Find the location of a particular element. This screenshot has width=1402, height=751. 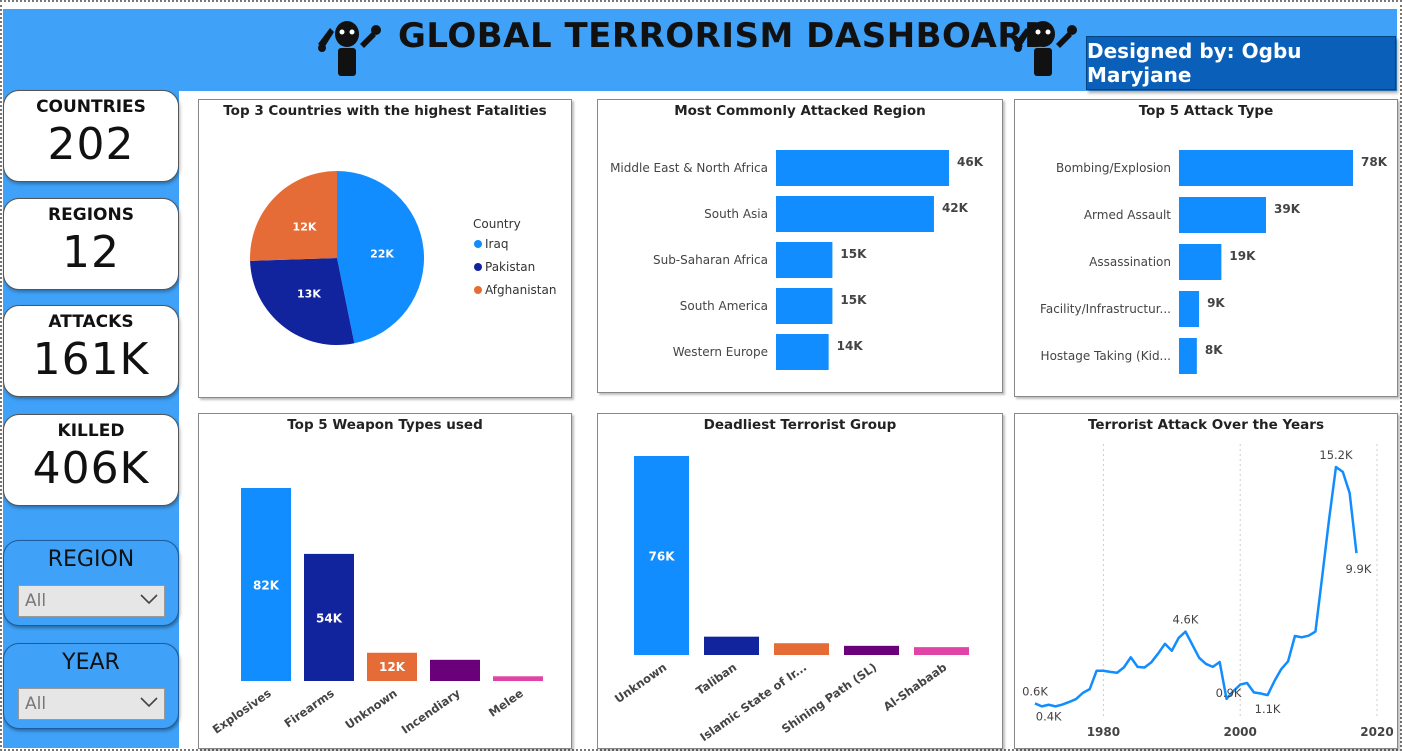

pie-slice-pakistan is located at coordinates (302, 301).